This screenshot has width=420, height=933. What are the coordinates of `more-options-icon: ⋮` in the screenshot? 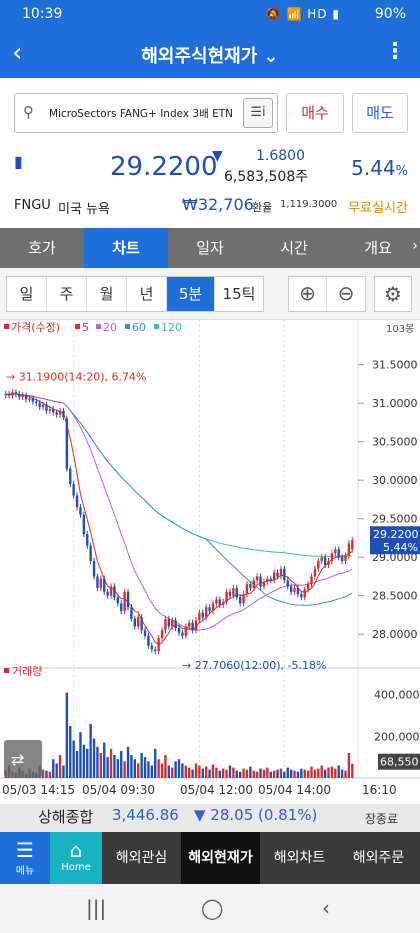 It's located at (395, 51).